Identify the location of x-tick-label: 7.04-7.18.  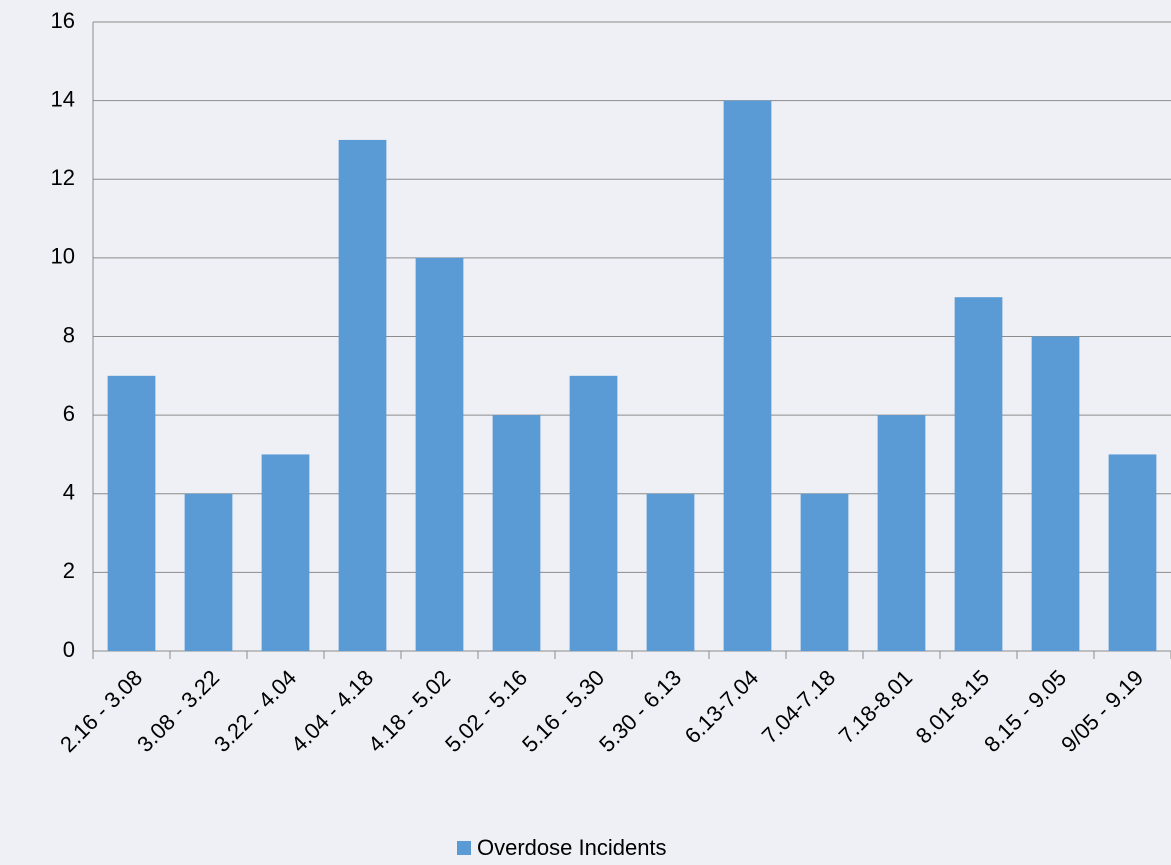
(798, 706).